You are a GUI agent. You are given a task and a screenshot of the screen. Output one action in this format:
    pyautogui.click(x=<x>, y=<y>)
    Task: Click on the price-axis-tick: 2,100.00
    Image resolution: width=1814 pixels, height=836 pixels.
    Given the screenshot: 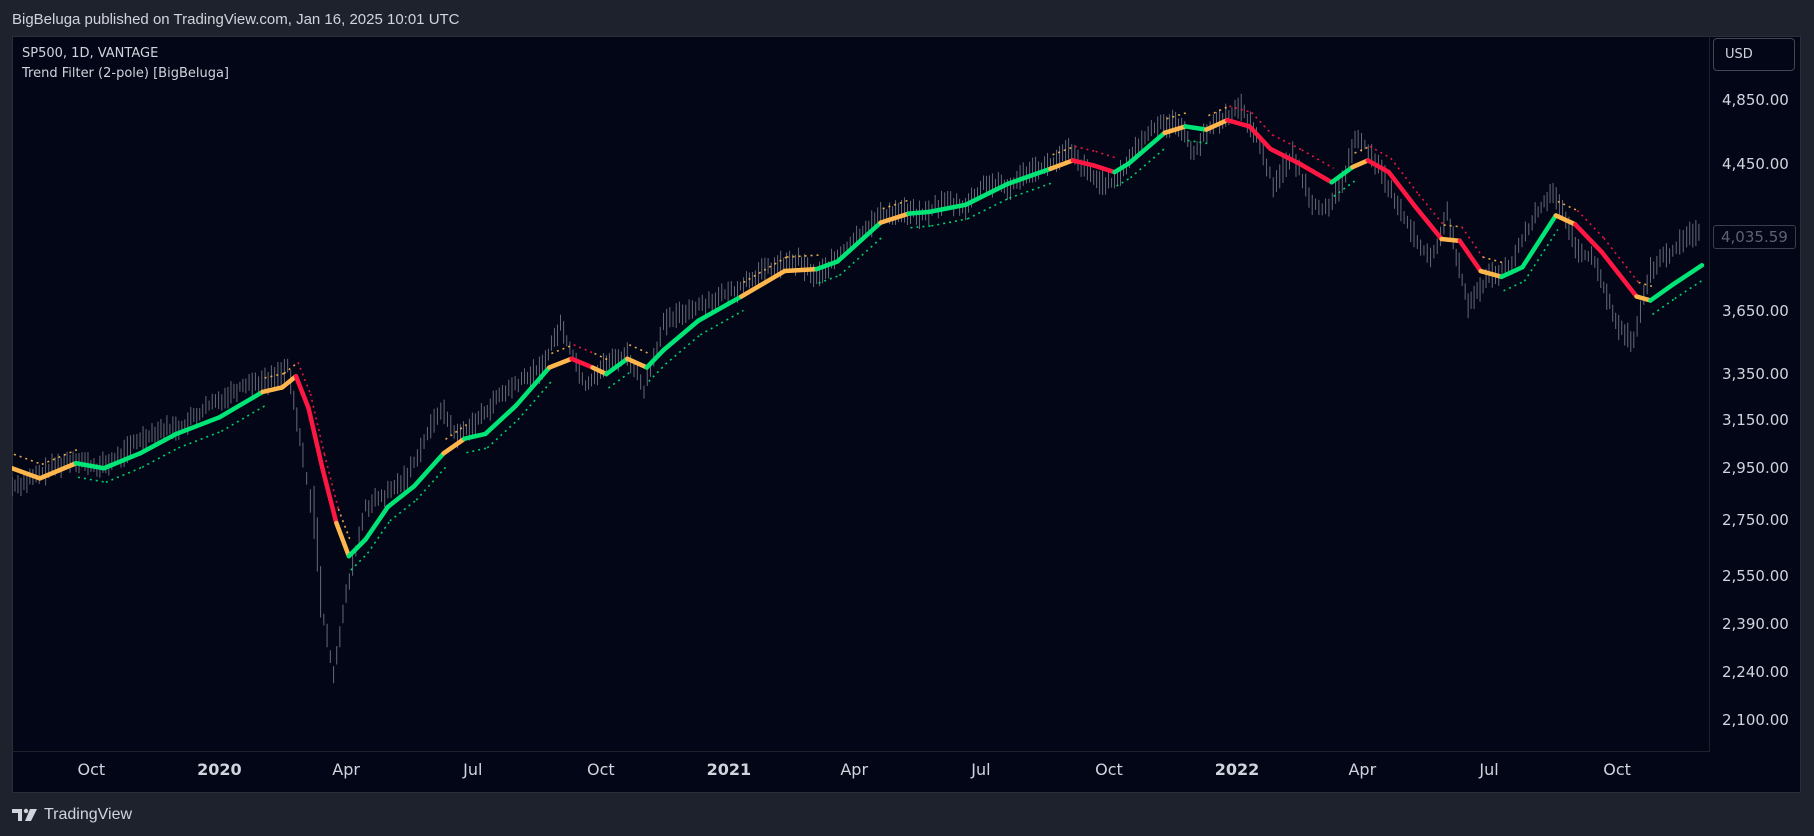 What is the action you would take?
    pyautogui.click(x=1755, y=720)
    